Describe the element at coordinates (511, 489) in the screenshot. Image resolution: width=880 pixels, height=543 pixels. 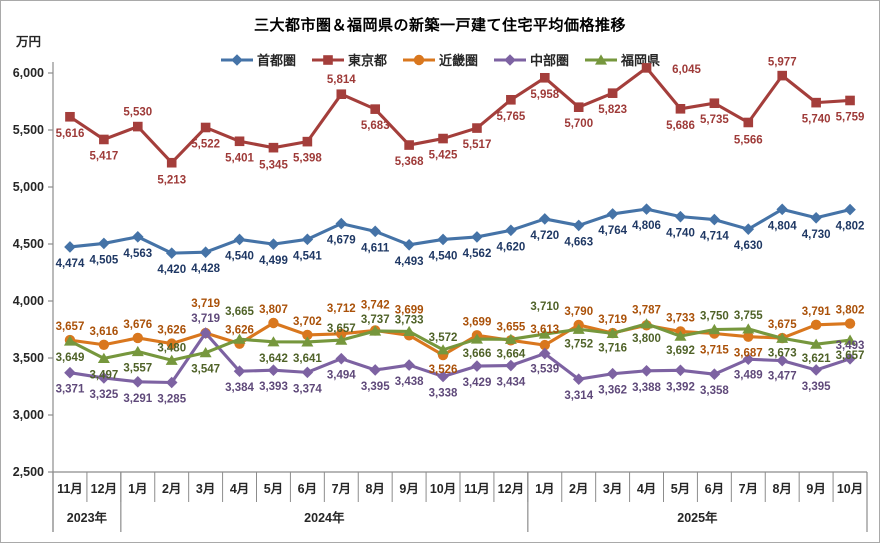
I see `x-tick-label-month: 12月` at that location.